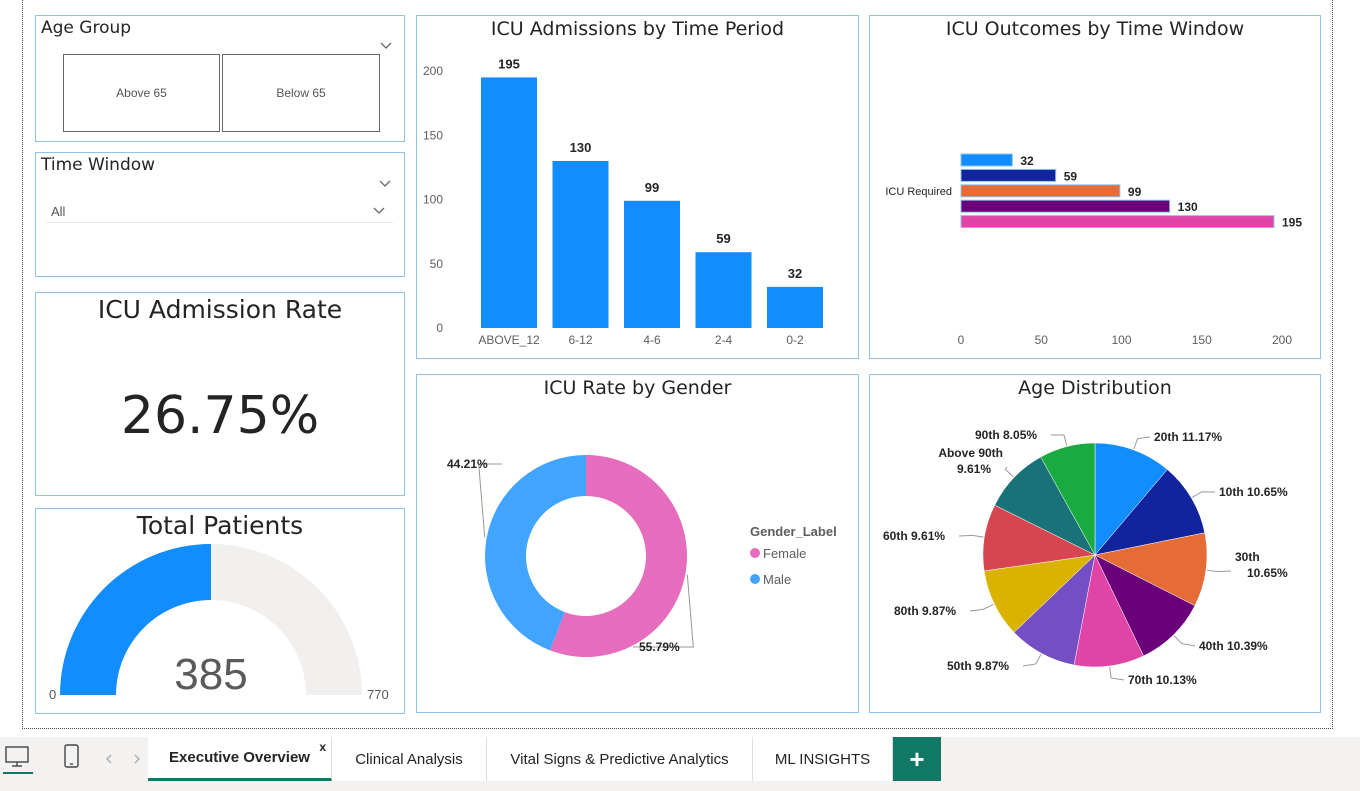  I want to click on time-window-selected: All, so click(58, 211).